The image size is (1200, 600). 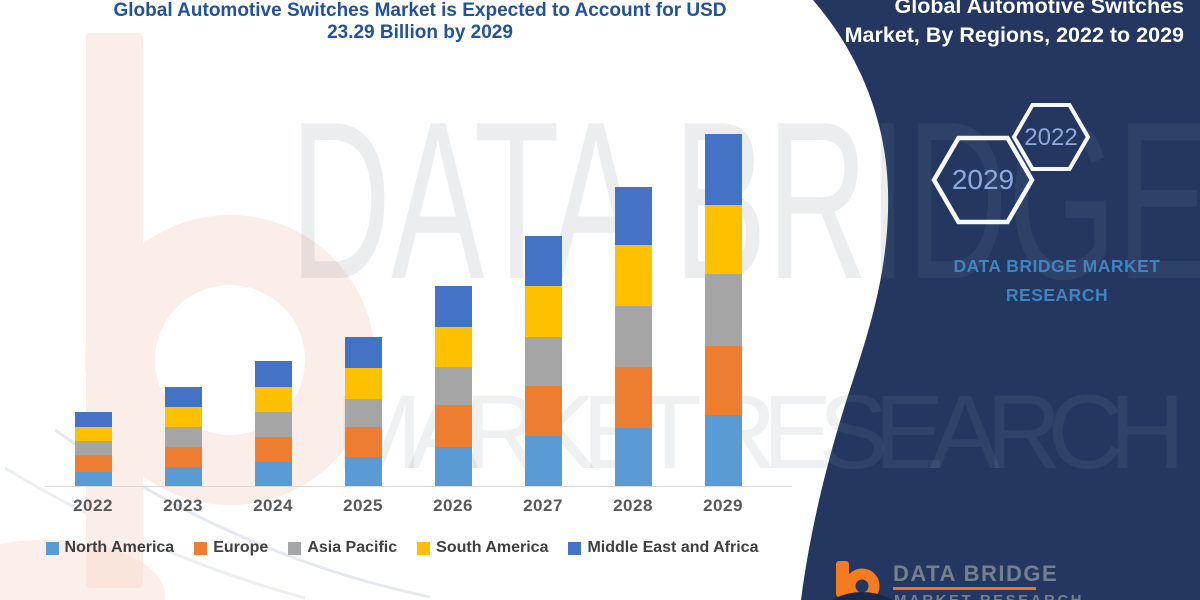 What do you see at coordinates (543, 311) in the screenshot?
I see `segment-south-america-2027` at bounding box center [543, 311].